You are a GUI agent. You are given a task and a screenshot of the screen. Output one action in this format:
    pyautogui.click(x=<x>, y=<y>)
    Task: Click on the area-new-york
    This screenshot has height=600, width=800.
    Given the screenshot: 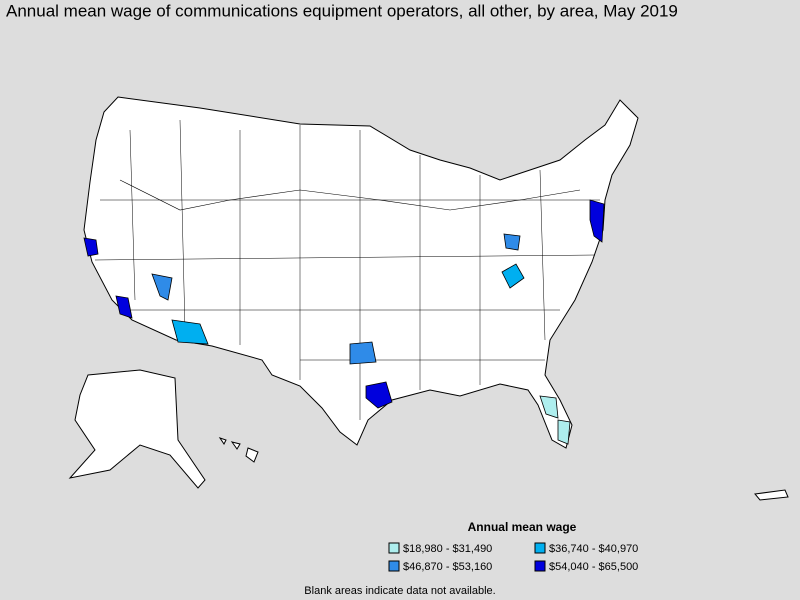 What is the action you would take?
    pyautogui.click(x=597, y=221)
    